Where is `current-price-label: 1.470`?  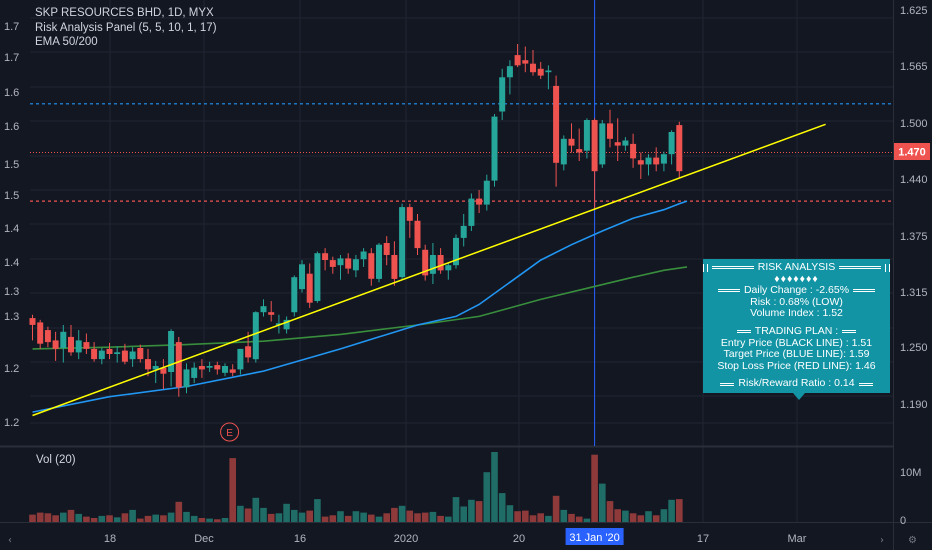
current-price-label: 1.470 is located at coordinates (912, 153).